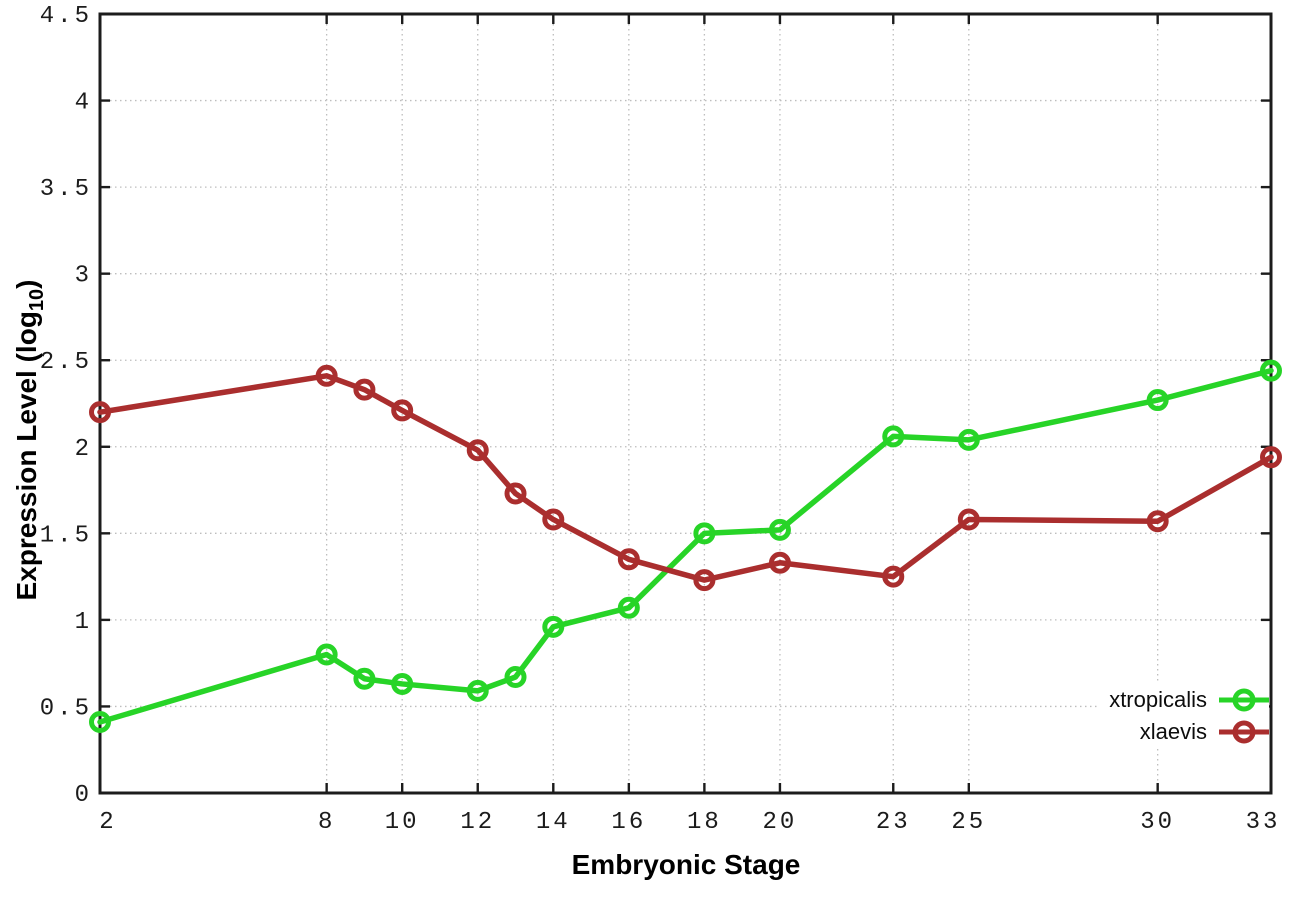  I want to click on y-tick-label: 3.5, so click(66, 189).